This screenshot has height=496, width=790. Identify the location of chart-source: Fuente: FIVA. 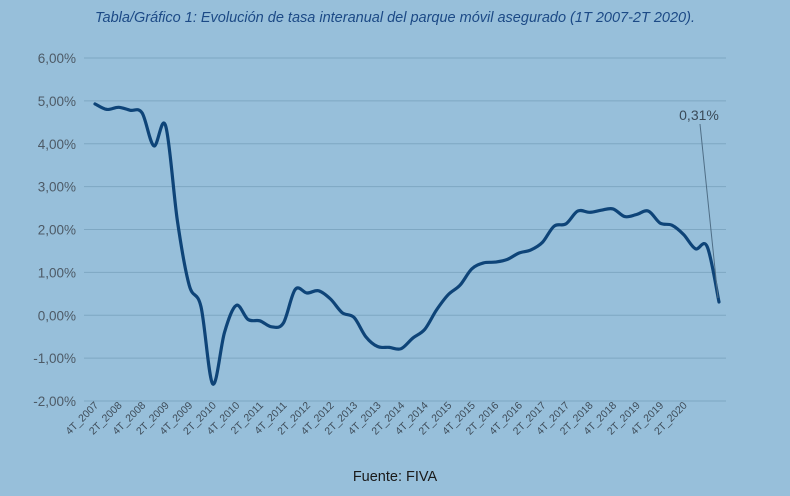
(395, 477).